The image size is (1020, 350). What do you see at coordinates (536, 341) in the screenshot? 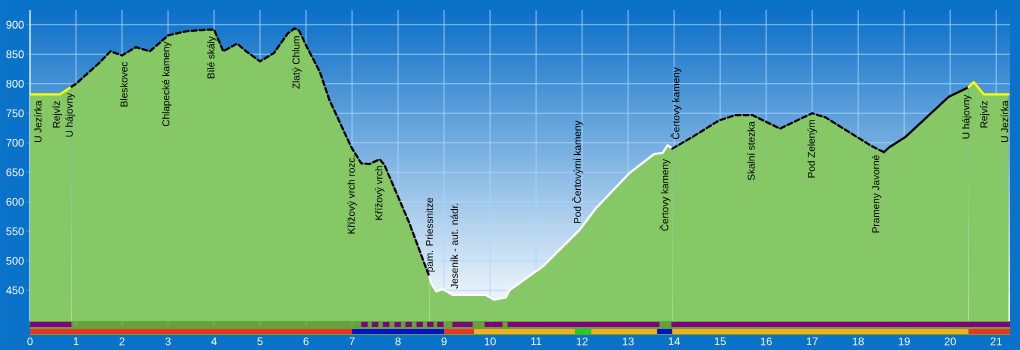
I see `x-tick-label: 11` at bounding box center [536, 341].